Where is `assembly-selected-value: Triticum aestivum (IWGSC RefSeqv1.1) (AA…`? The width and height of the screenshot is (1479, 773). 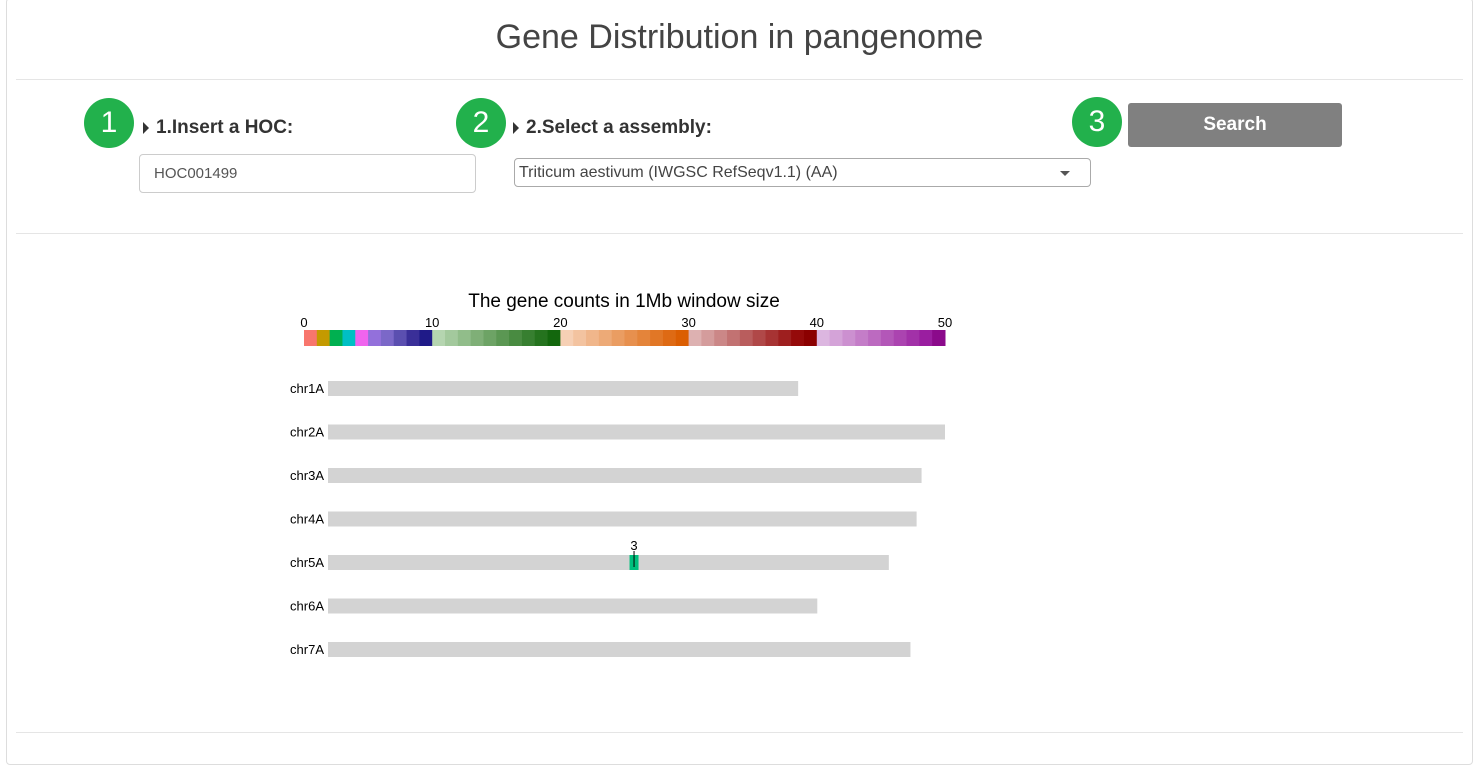 assembly-selected-value: Triticum aestivum (IWGSC RefSeqv1.1) (AA… is located at coordinates (678, 172).